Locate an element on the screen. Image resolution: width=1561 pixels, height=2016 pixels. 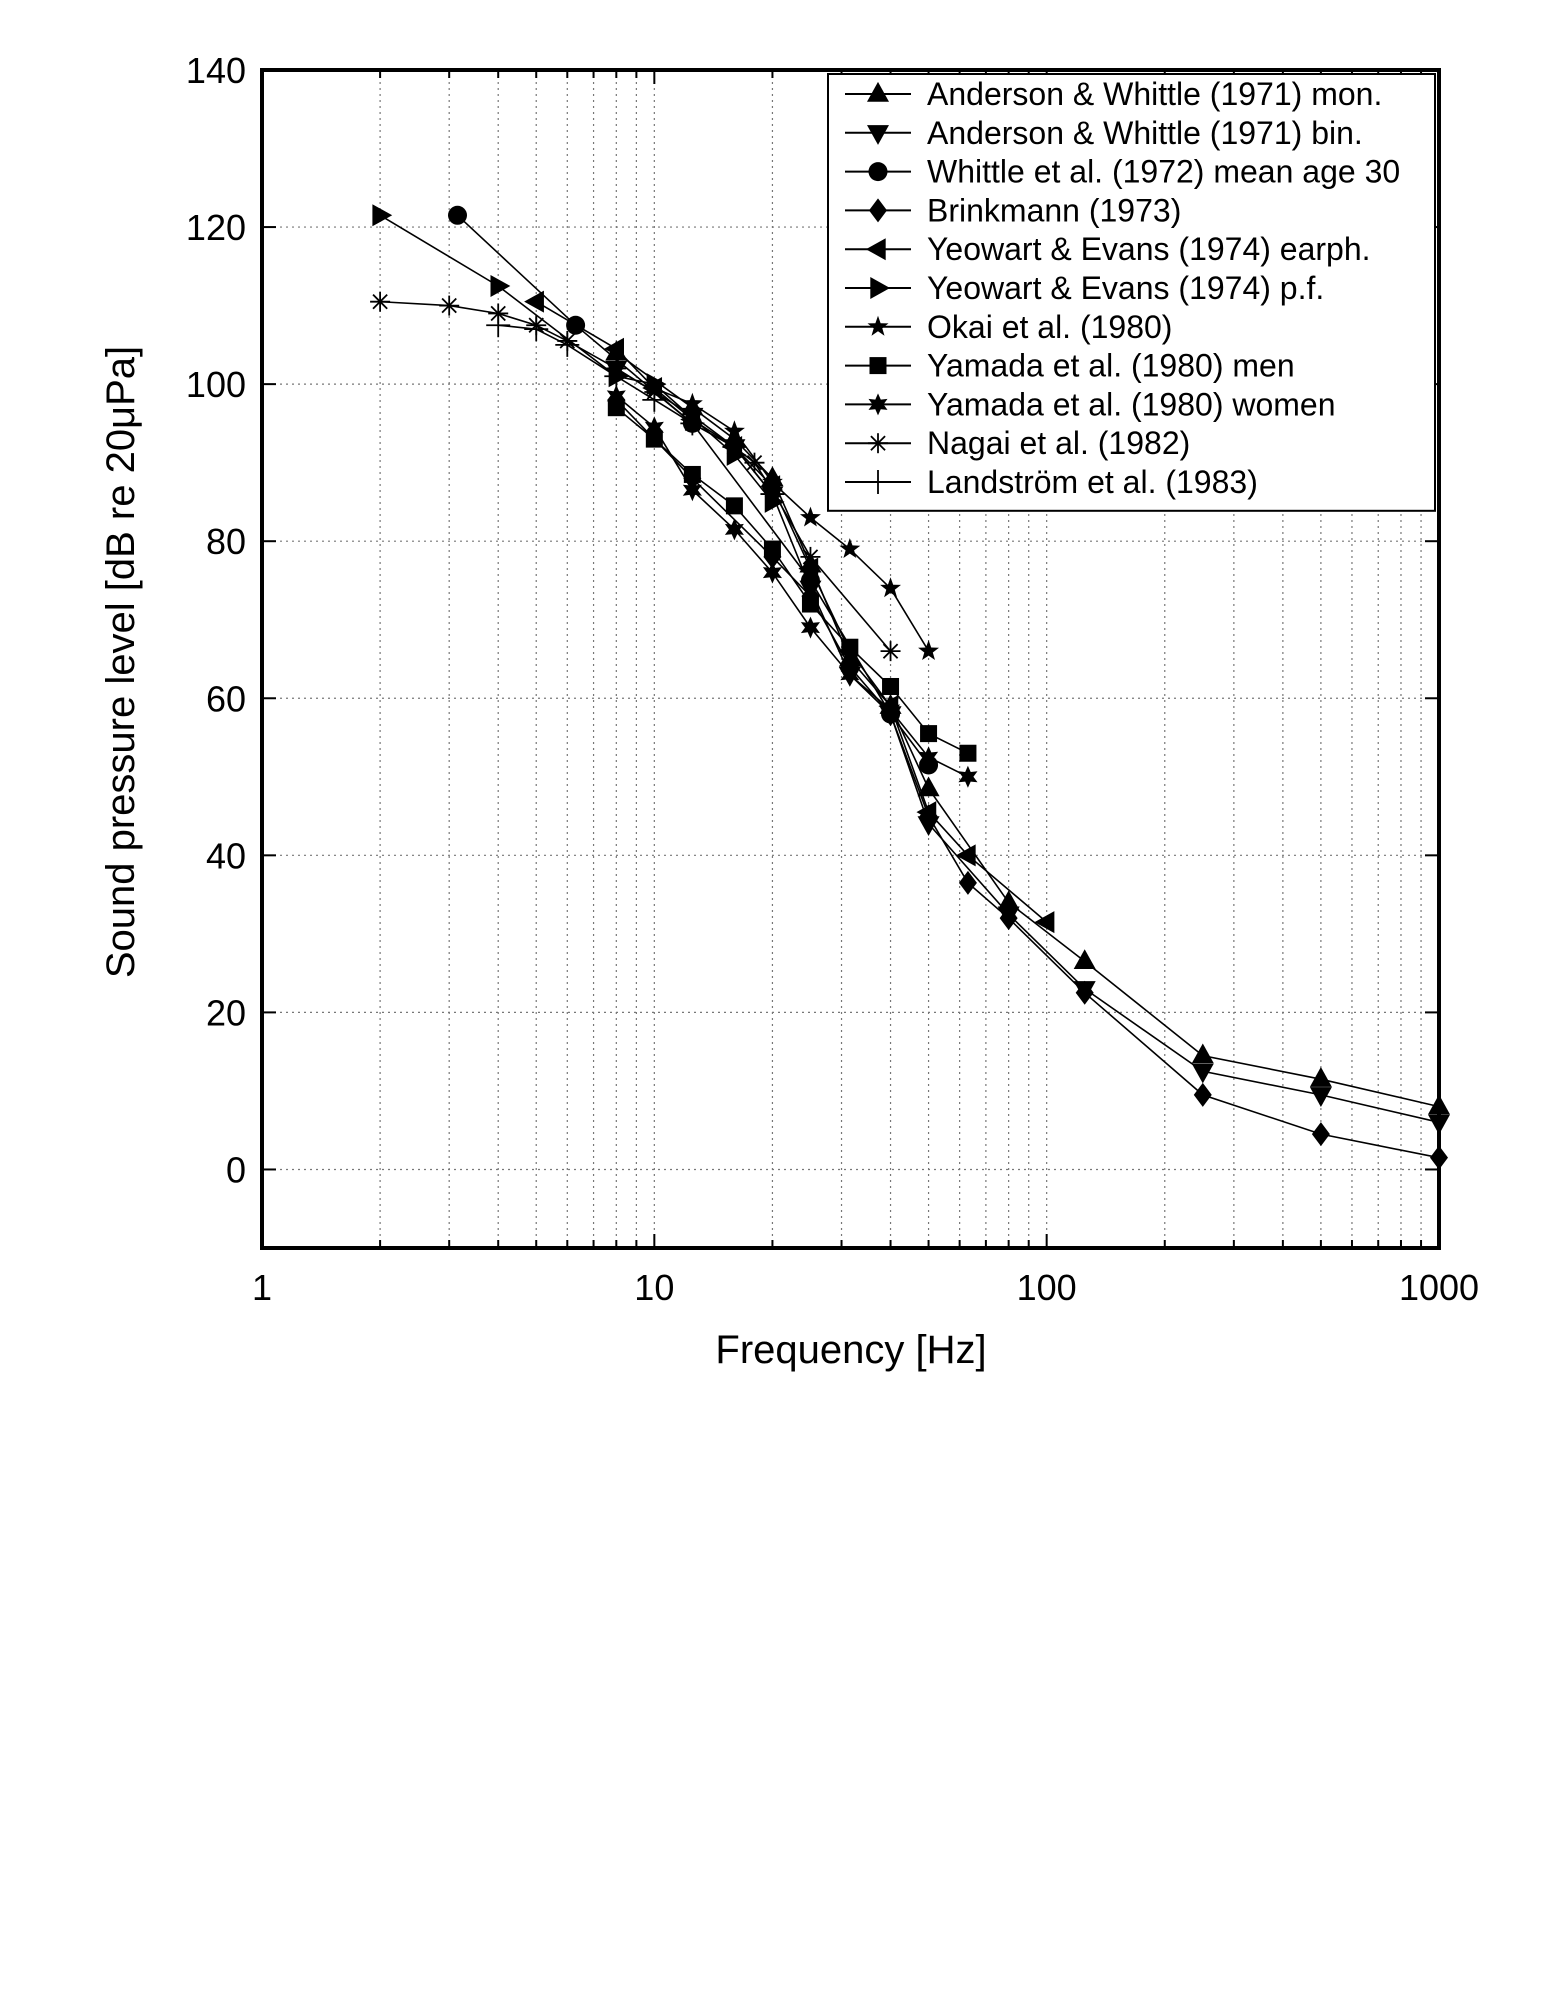
legend-item: Landström et al. (1983) is located at coordinates (1051, 482).